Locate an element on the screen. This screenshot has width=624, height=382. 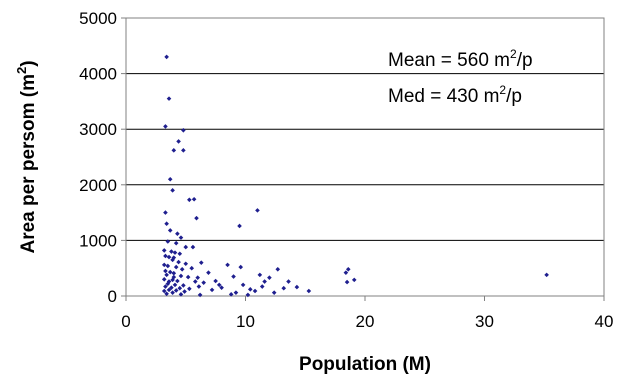
y-tick-label: 0 is located at coordinates (112, 296).